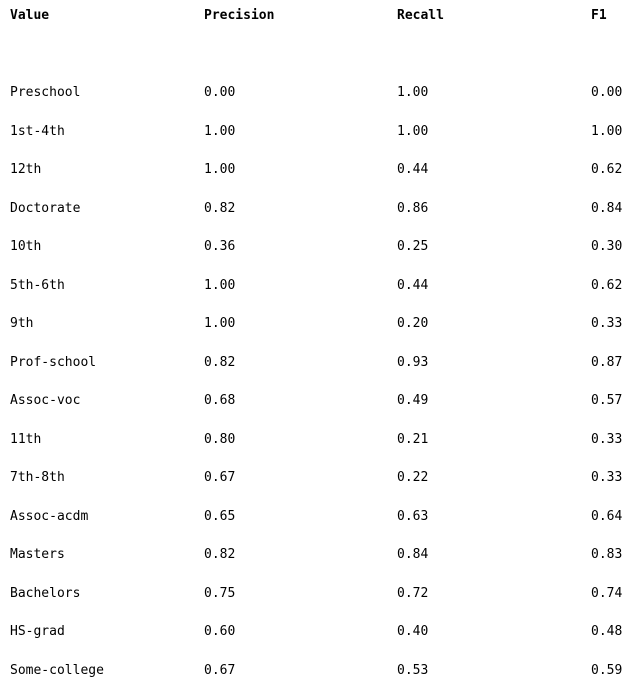 This screenshot has height=688, width=634. I want to click on cell-precision: 0.36, so click(220, 246).